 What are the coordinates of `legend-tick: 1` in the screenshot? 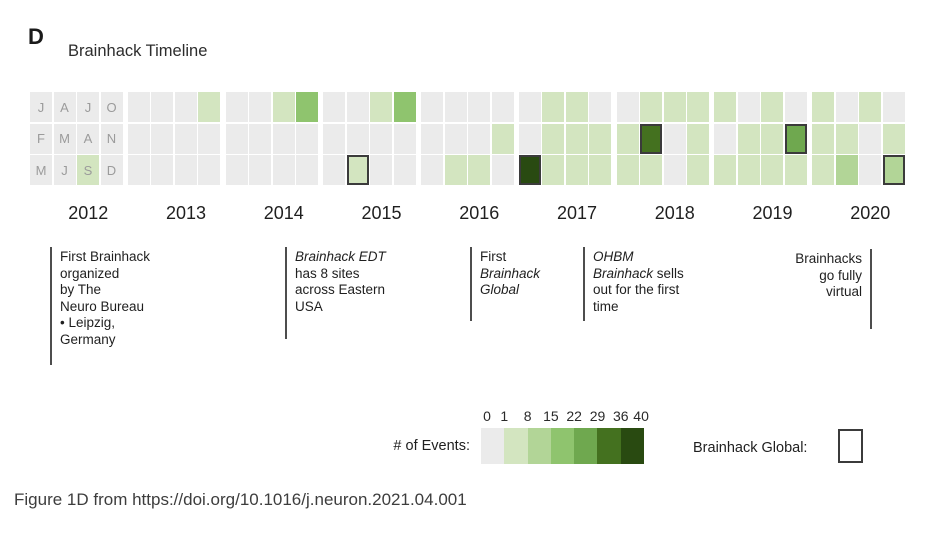 It's located at (504, 416).